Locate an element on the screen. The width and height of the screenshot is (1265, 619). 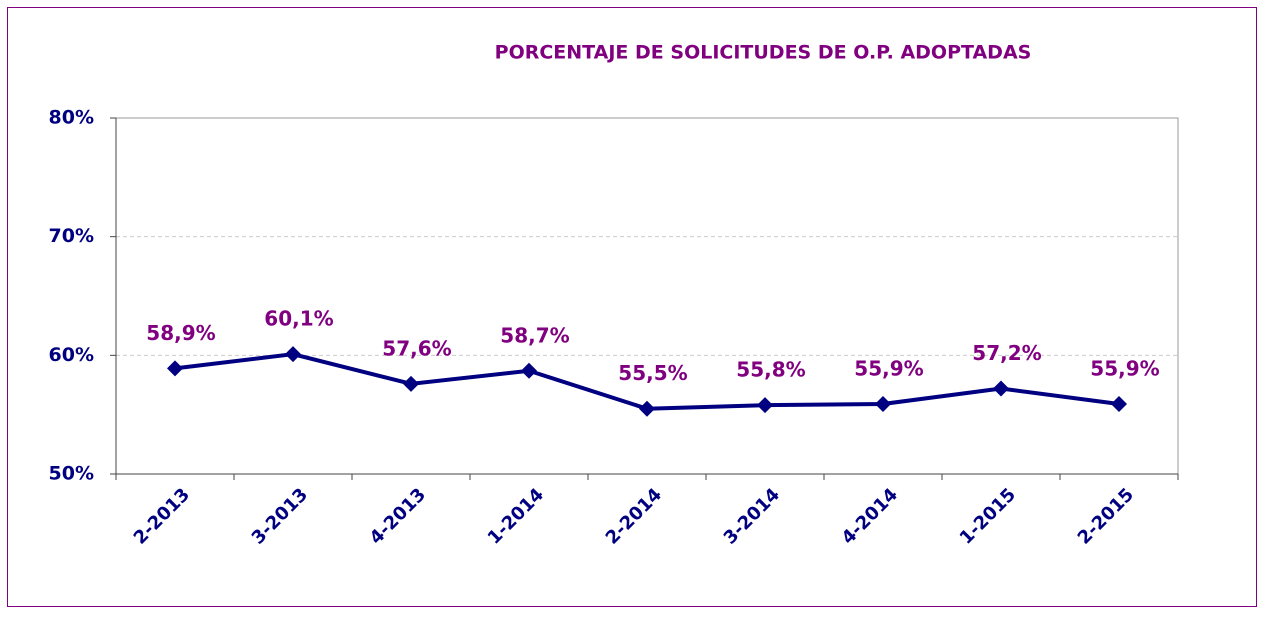
y-tick-label: 60% is located at coordinates (71, 355).